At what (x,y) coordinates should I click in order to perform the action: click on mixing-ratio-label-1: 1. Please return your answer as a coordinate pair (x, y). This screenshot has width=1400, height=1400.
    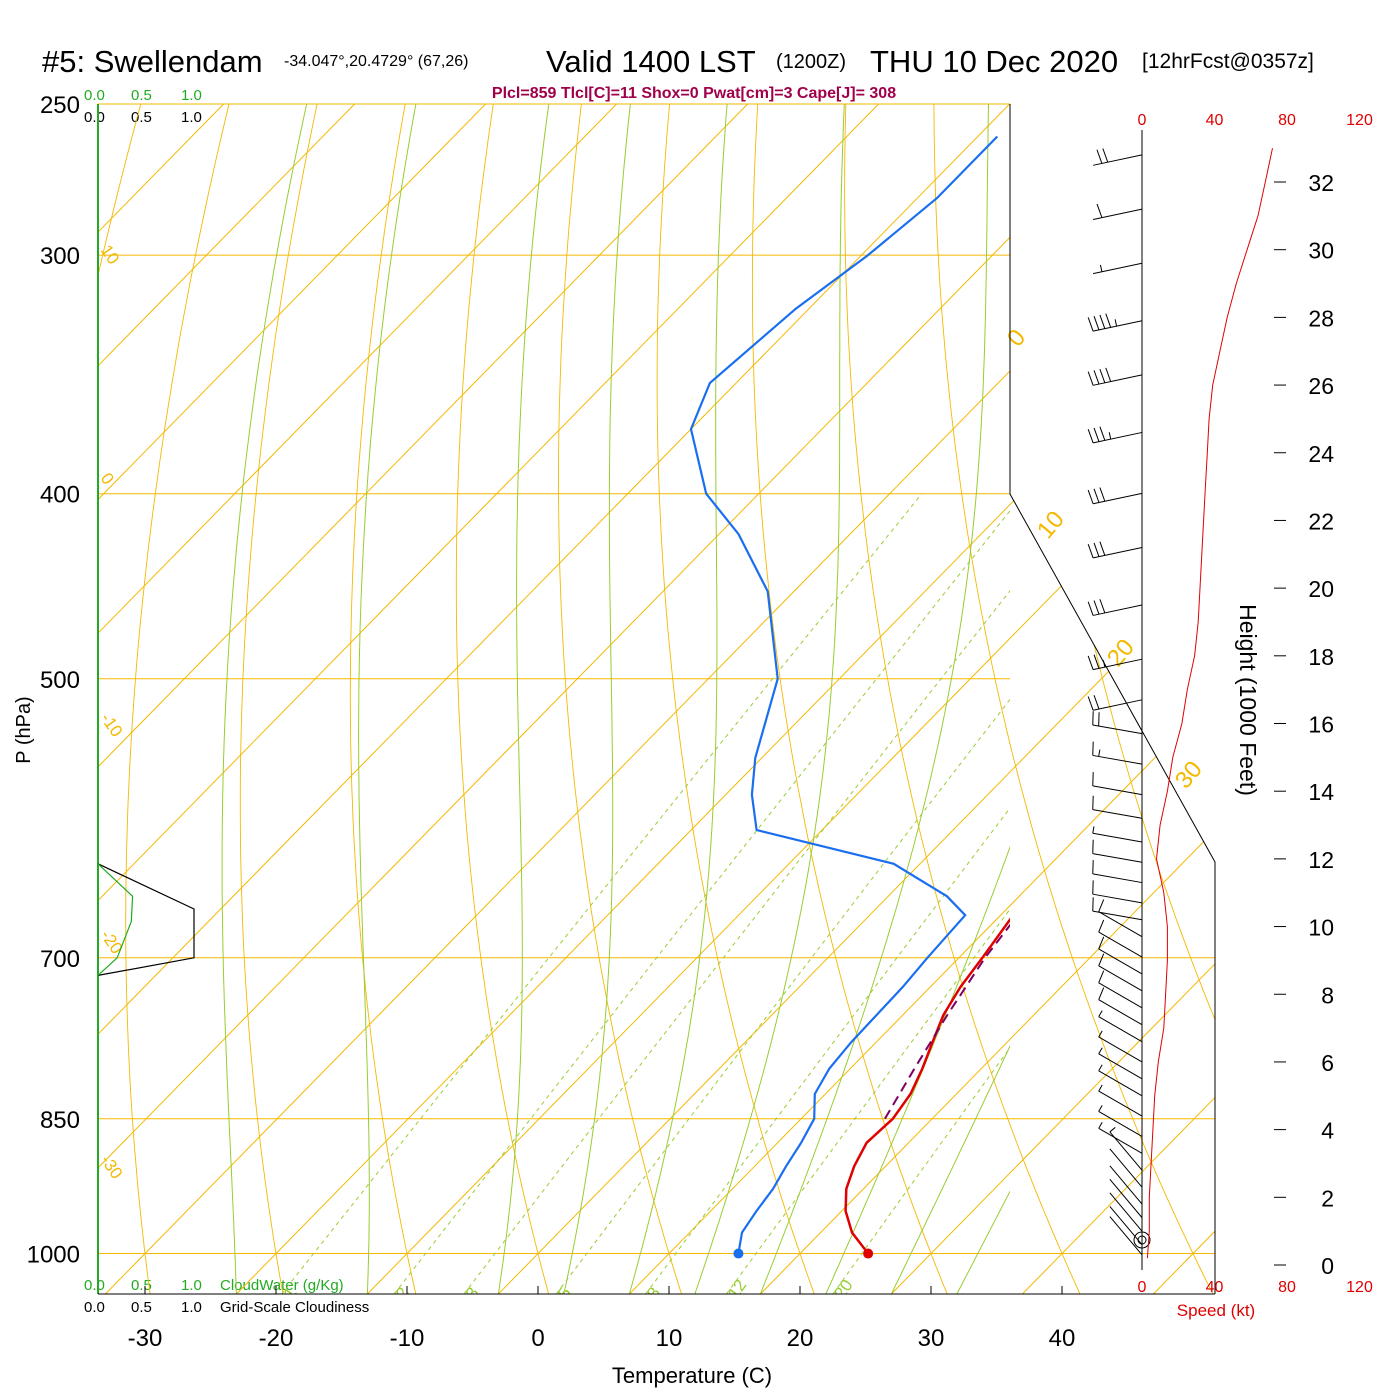
    Looking at the image, I should click on (290, 1293).